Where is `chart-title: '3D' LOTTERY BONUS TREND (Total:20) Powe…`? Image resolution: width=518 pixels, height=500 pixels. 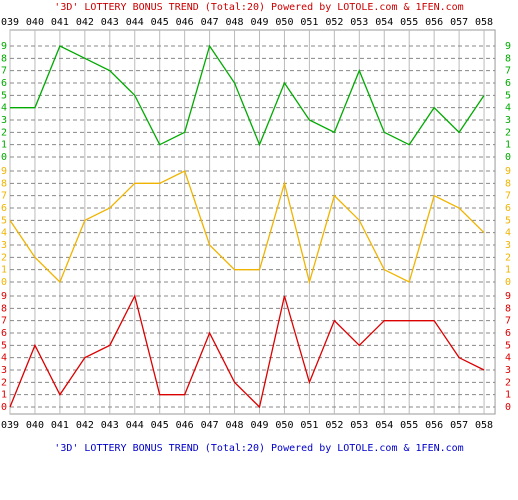
chart-title: '3D' LOTTERY BONUS TREND (Total:20) Powe… is located at coordinates (258, 7).